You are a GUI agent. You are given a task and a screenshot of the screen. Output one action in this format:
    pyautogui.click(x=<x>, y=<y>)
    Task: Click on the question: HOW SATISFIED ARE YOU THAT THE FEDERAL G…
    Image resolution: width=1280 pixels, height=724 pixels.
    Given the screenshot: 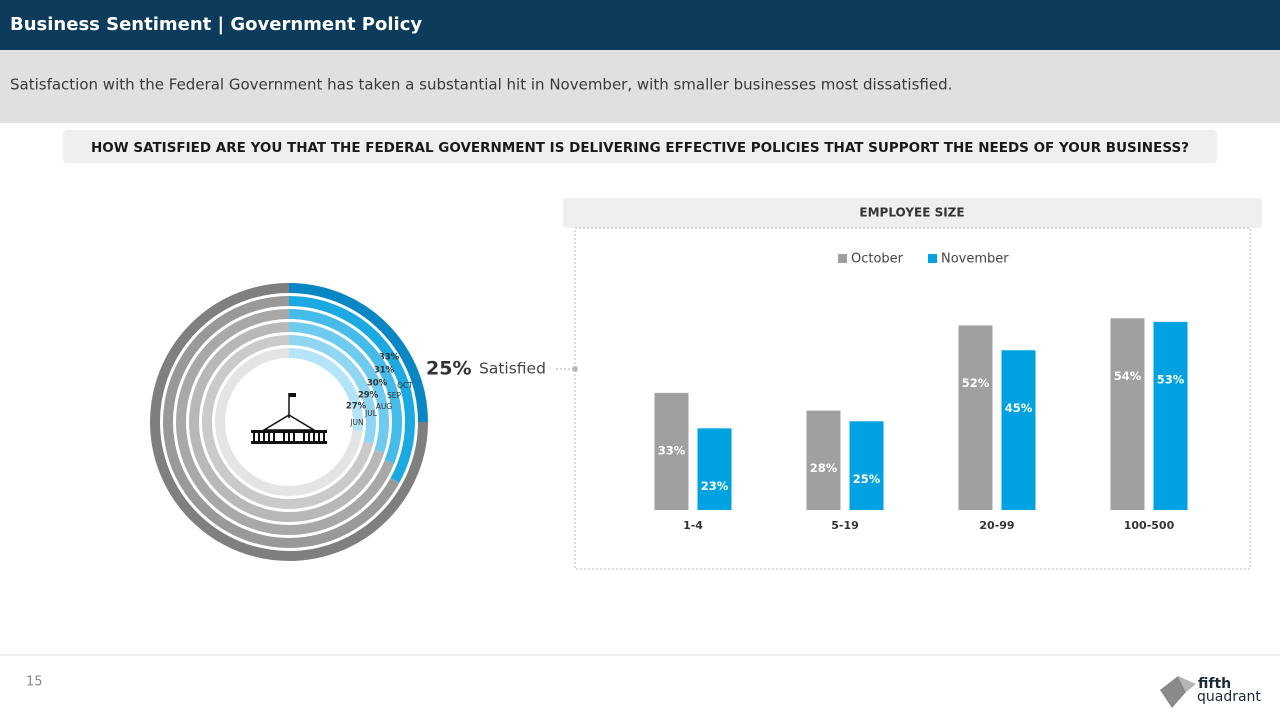 What is the action you would take?
    pyautogui.click(x=640, y=148)
    